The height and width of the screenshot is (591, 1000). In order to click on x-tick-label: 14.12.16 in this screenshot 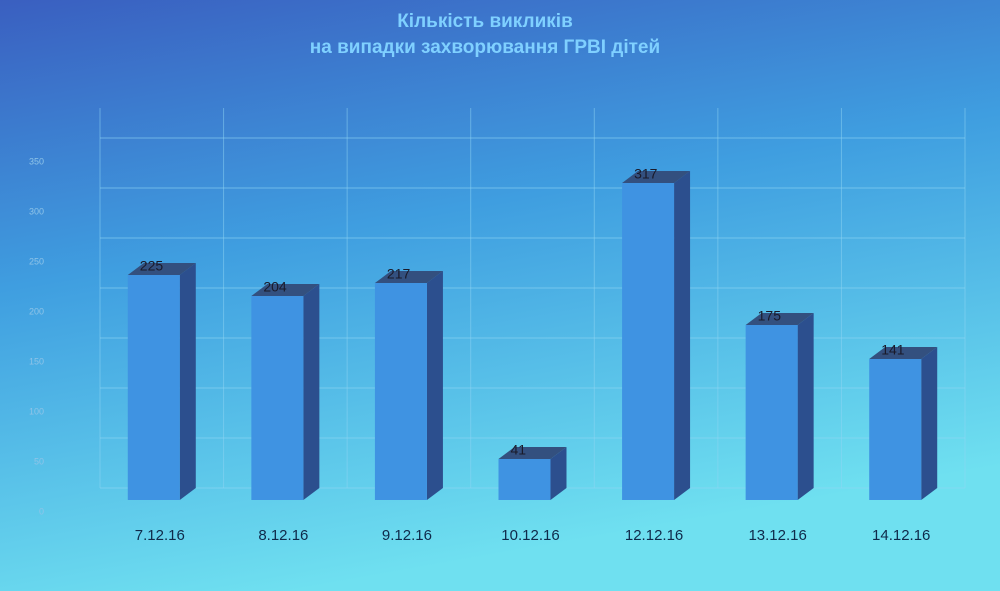, I will do `click(901, 535)`.